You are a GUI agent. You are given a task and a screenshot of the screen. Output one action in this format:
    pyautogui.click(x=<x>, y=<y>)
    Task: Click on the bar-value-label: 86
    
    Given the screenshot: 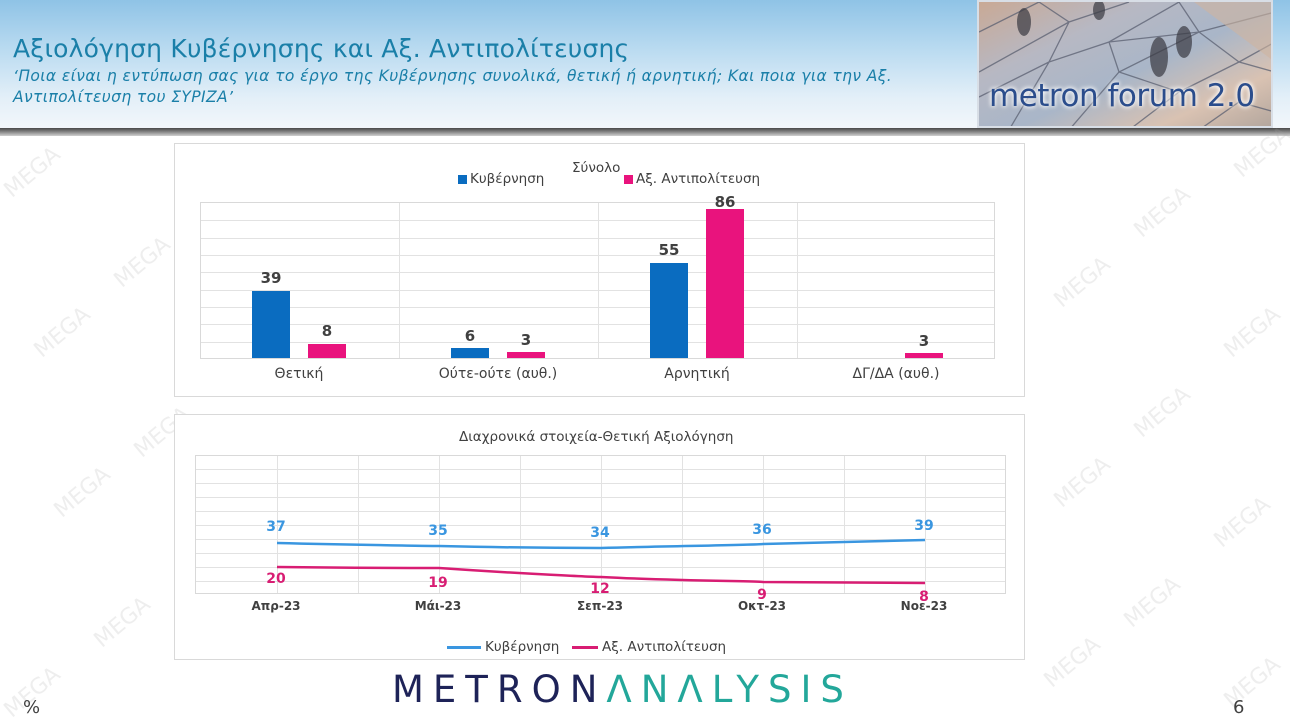 What is the action you would take?
    pyautogui.click(x=725, y=202)
    